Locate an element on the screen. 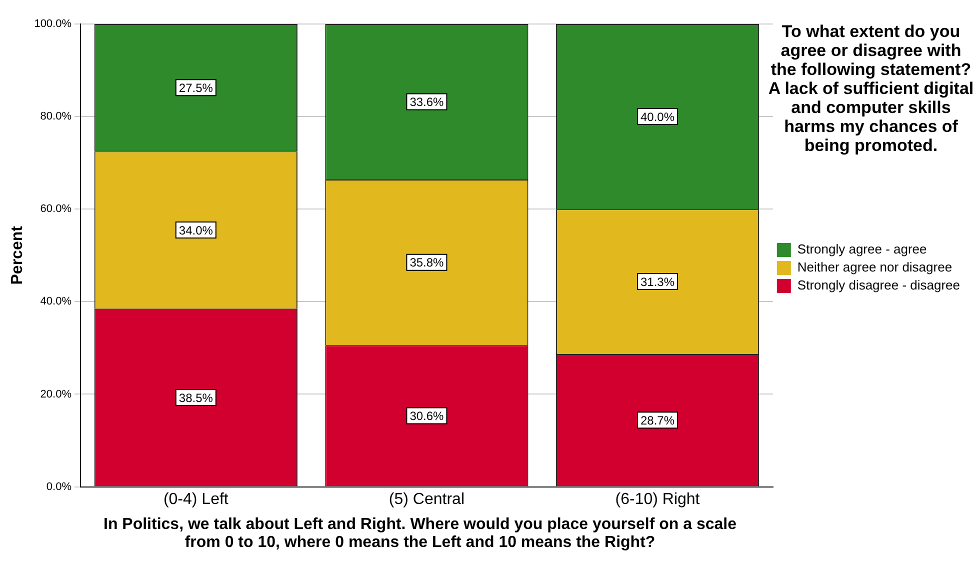 The image size is (974, 578). data-label: 30.6% is located at coordinates (427, 416).